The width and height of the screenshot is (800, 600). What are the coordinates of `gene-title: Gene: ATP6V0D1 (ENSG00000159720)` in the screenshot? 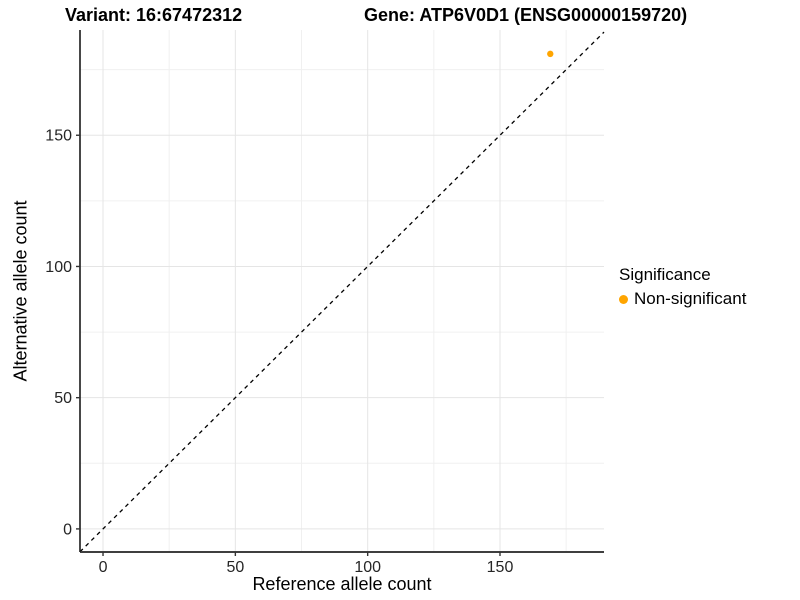 It's located at (526, 15).